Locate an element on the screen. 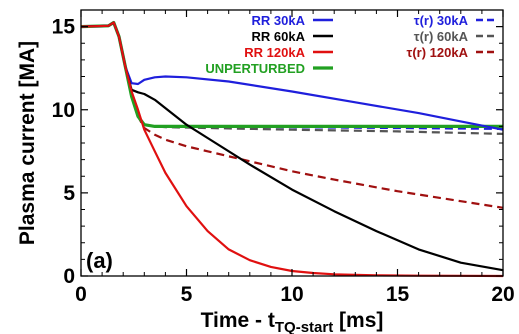 This screenshot has width=519, height=334. y-tick-label-0: 0 is located at coordinates (69, 276).